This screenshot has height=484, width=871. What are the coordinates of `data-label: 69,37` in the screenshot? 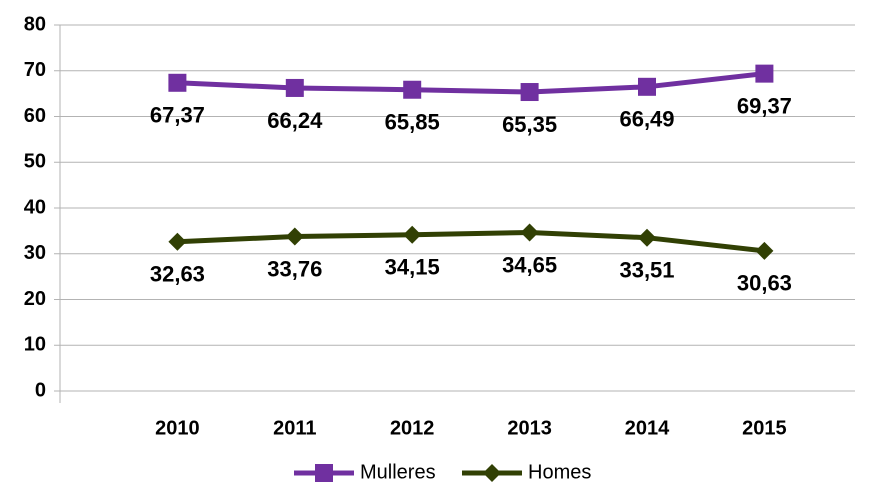 It's located at (764, 105).